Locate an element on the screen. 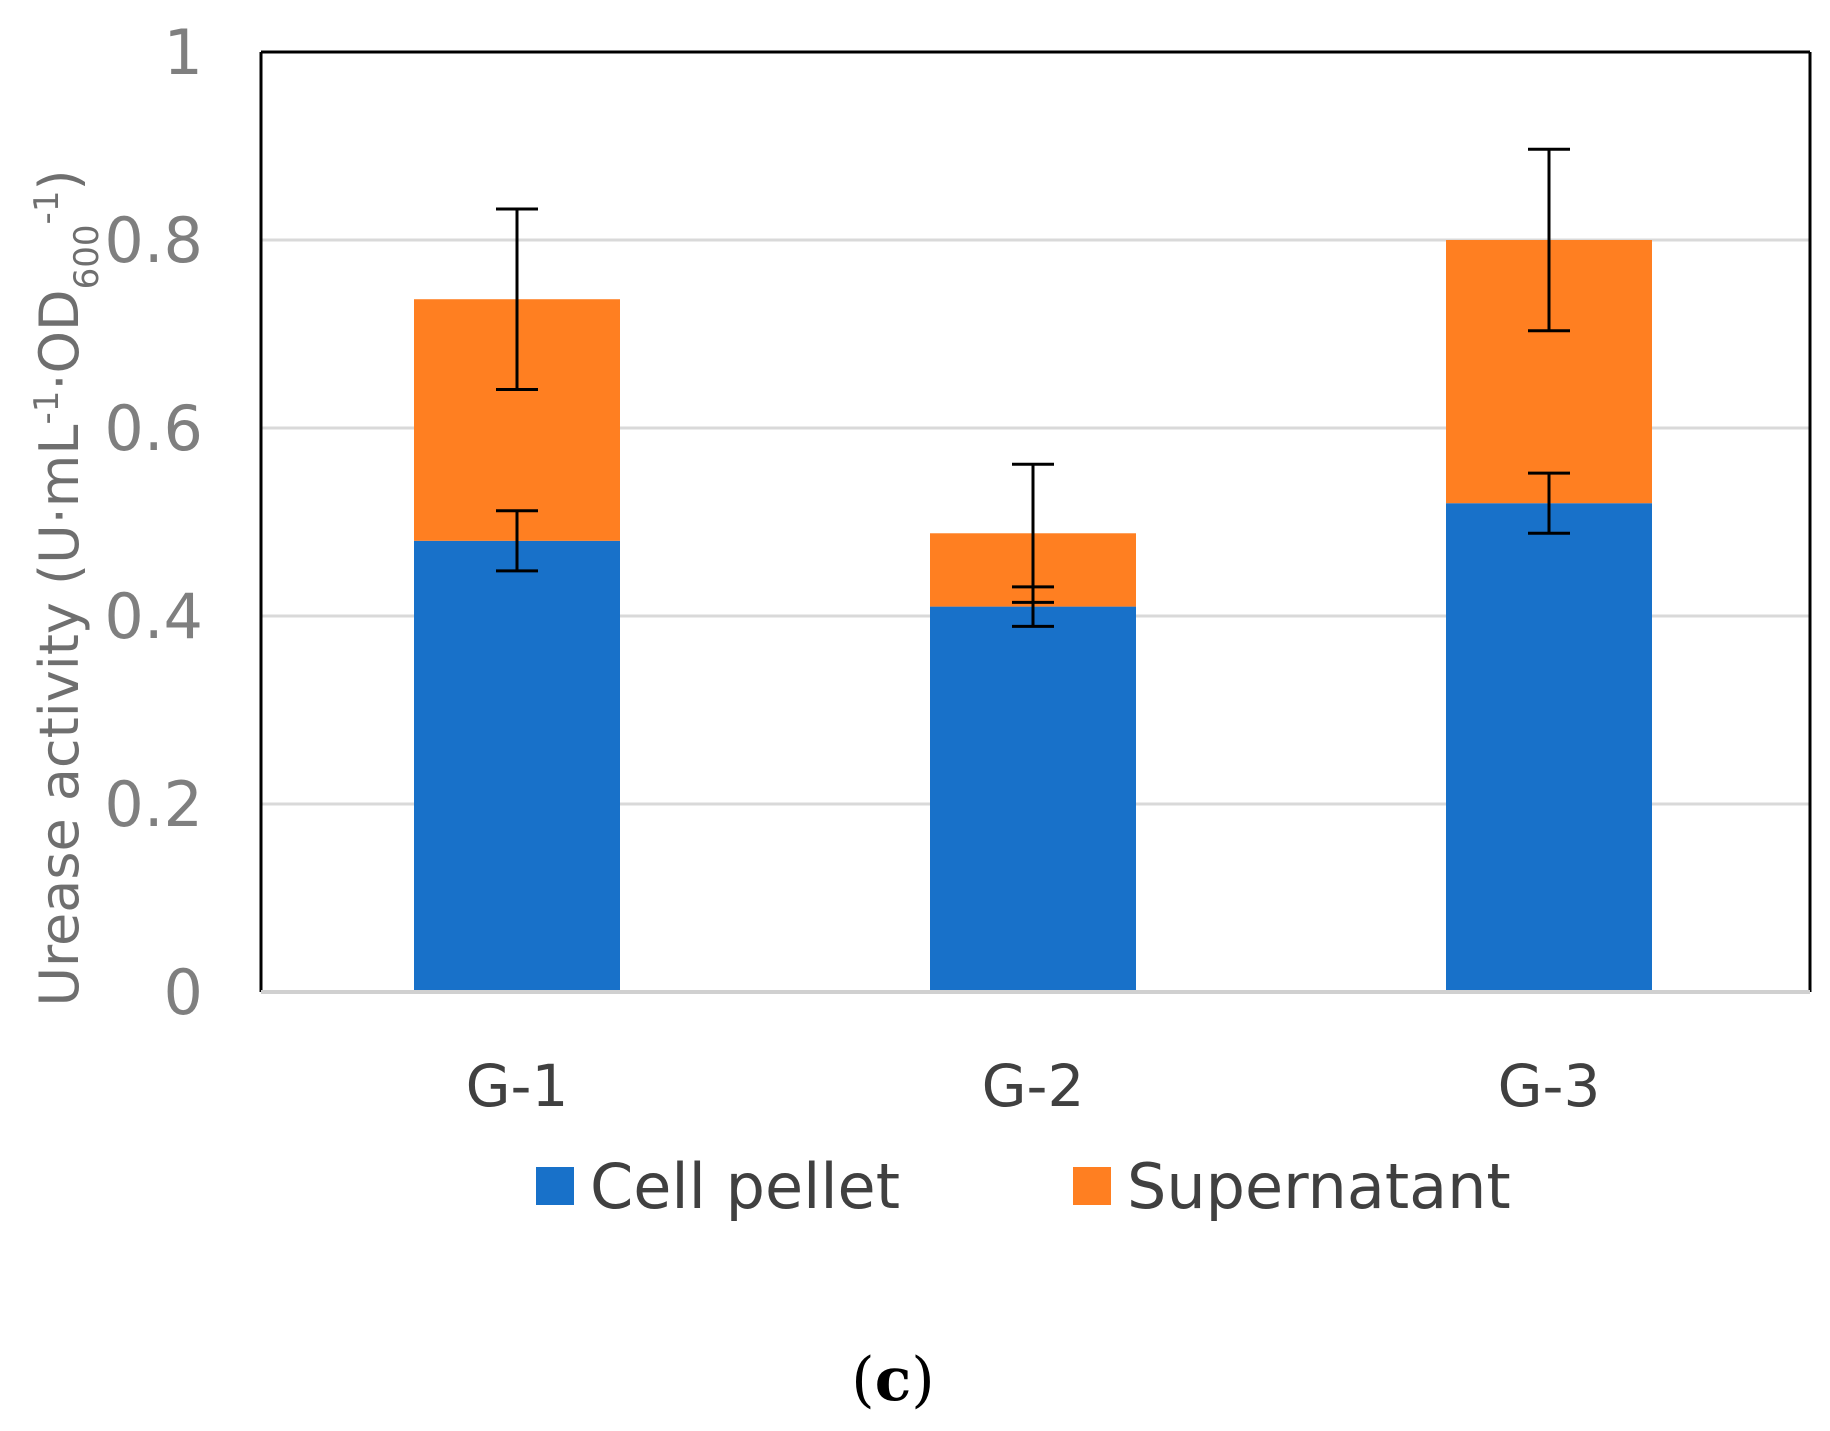 This screenshot has width=1830, height=1431. error-bar-g-1-cell-pellet is located at coordinates (517, 541).